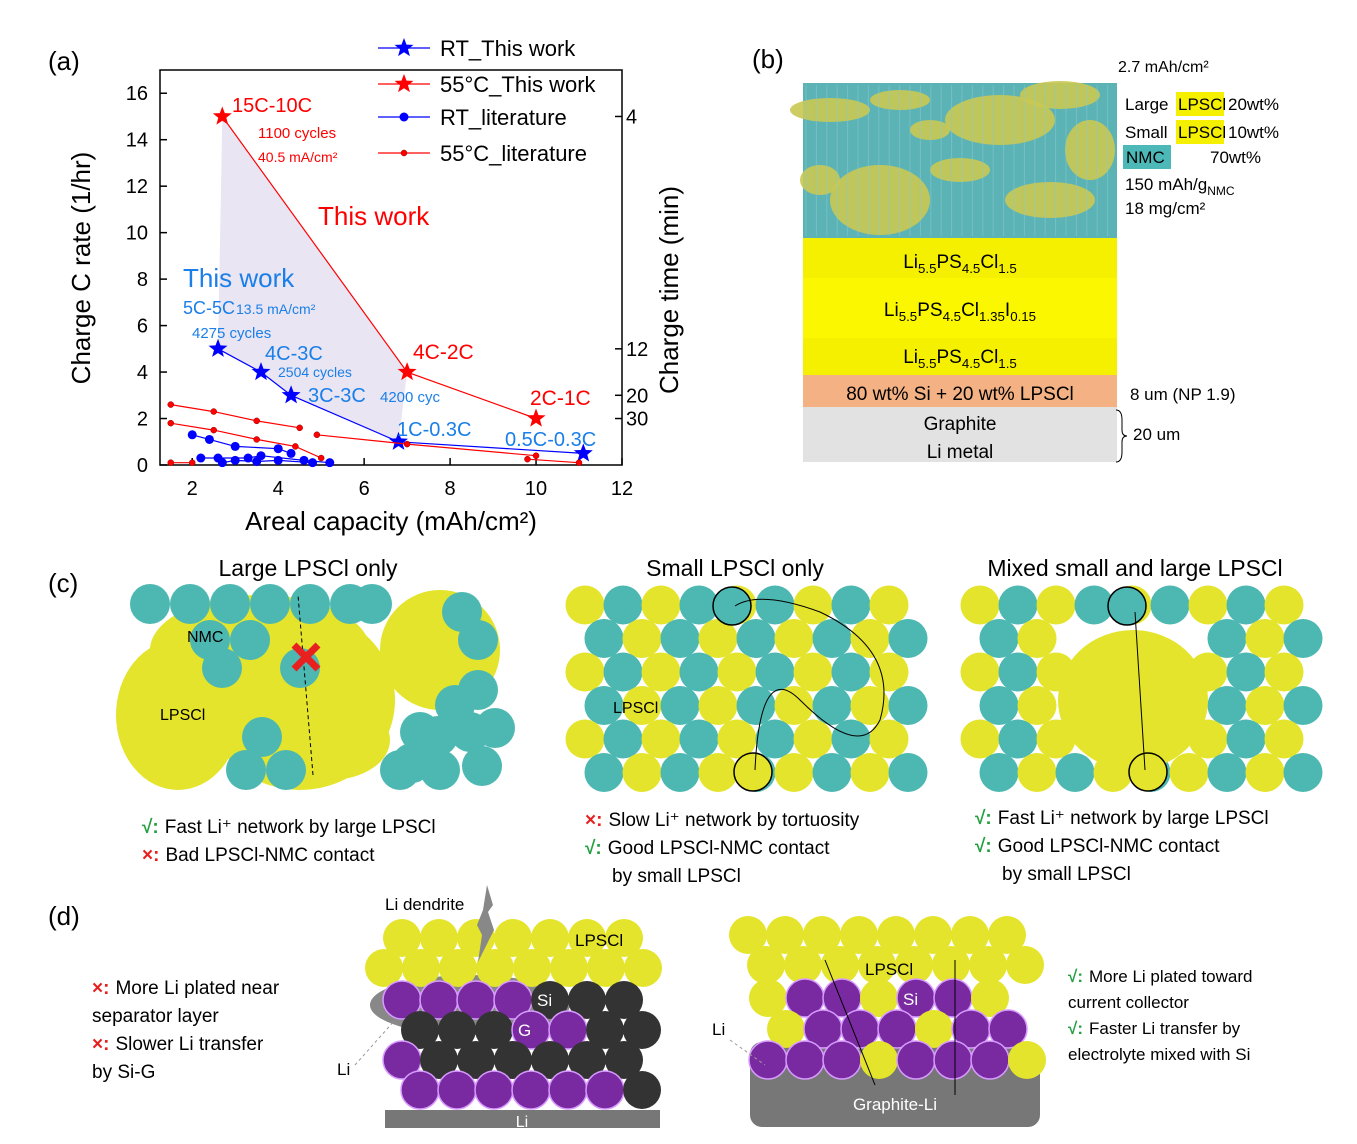 This screenshot has width=1357, height=1144. What do you see at coordinates (306, 657) in the screenshot?
I see `blocked-mark` at bounding box center [306, 657].